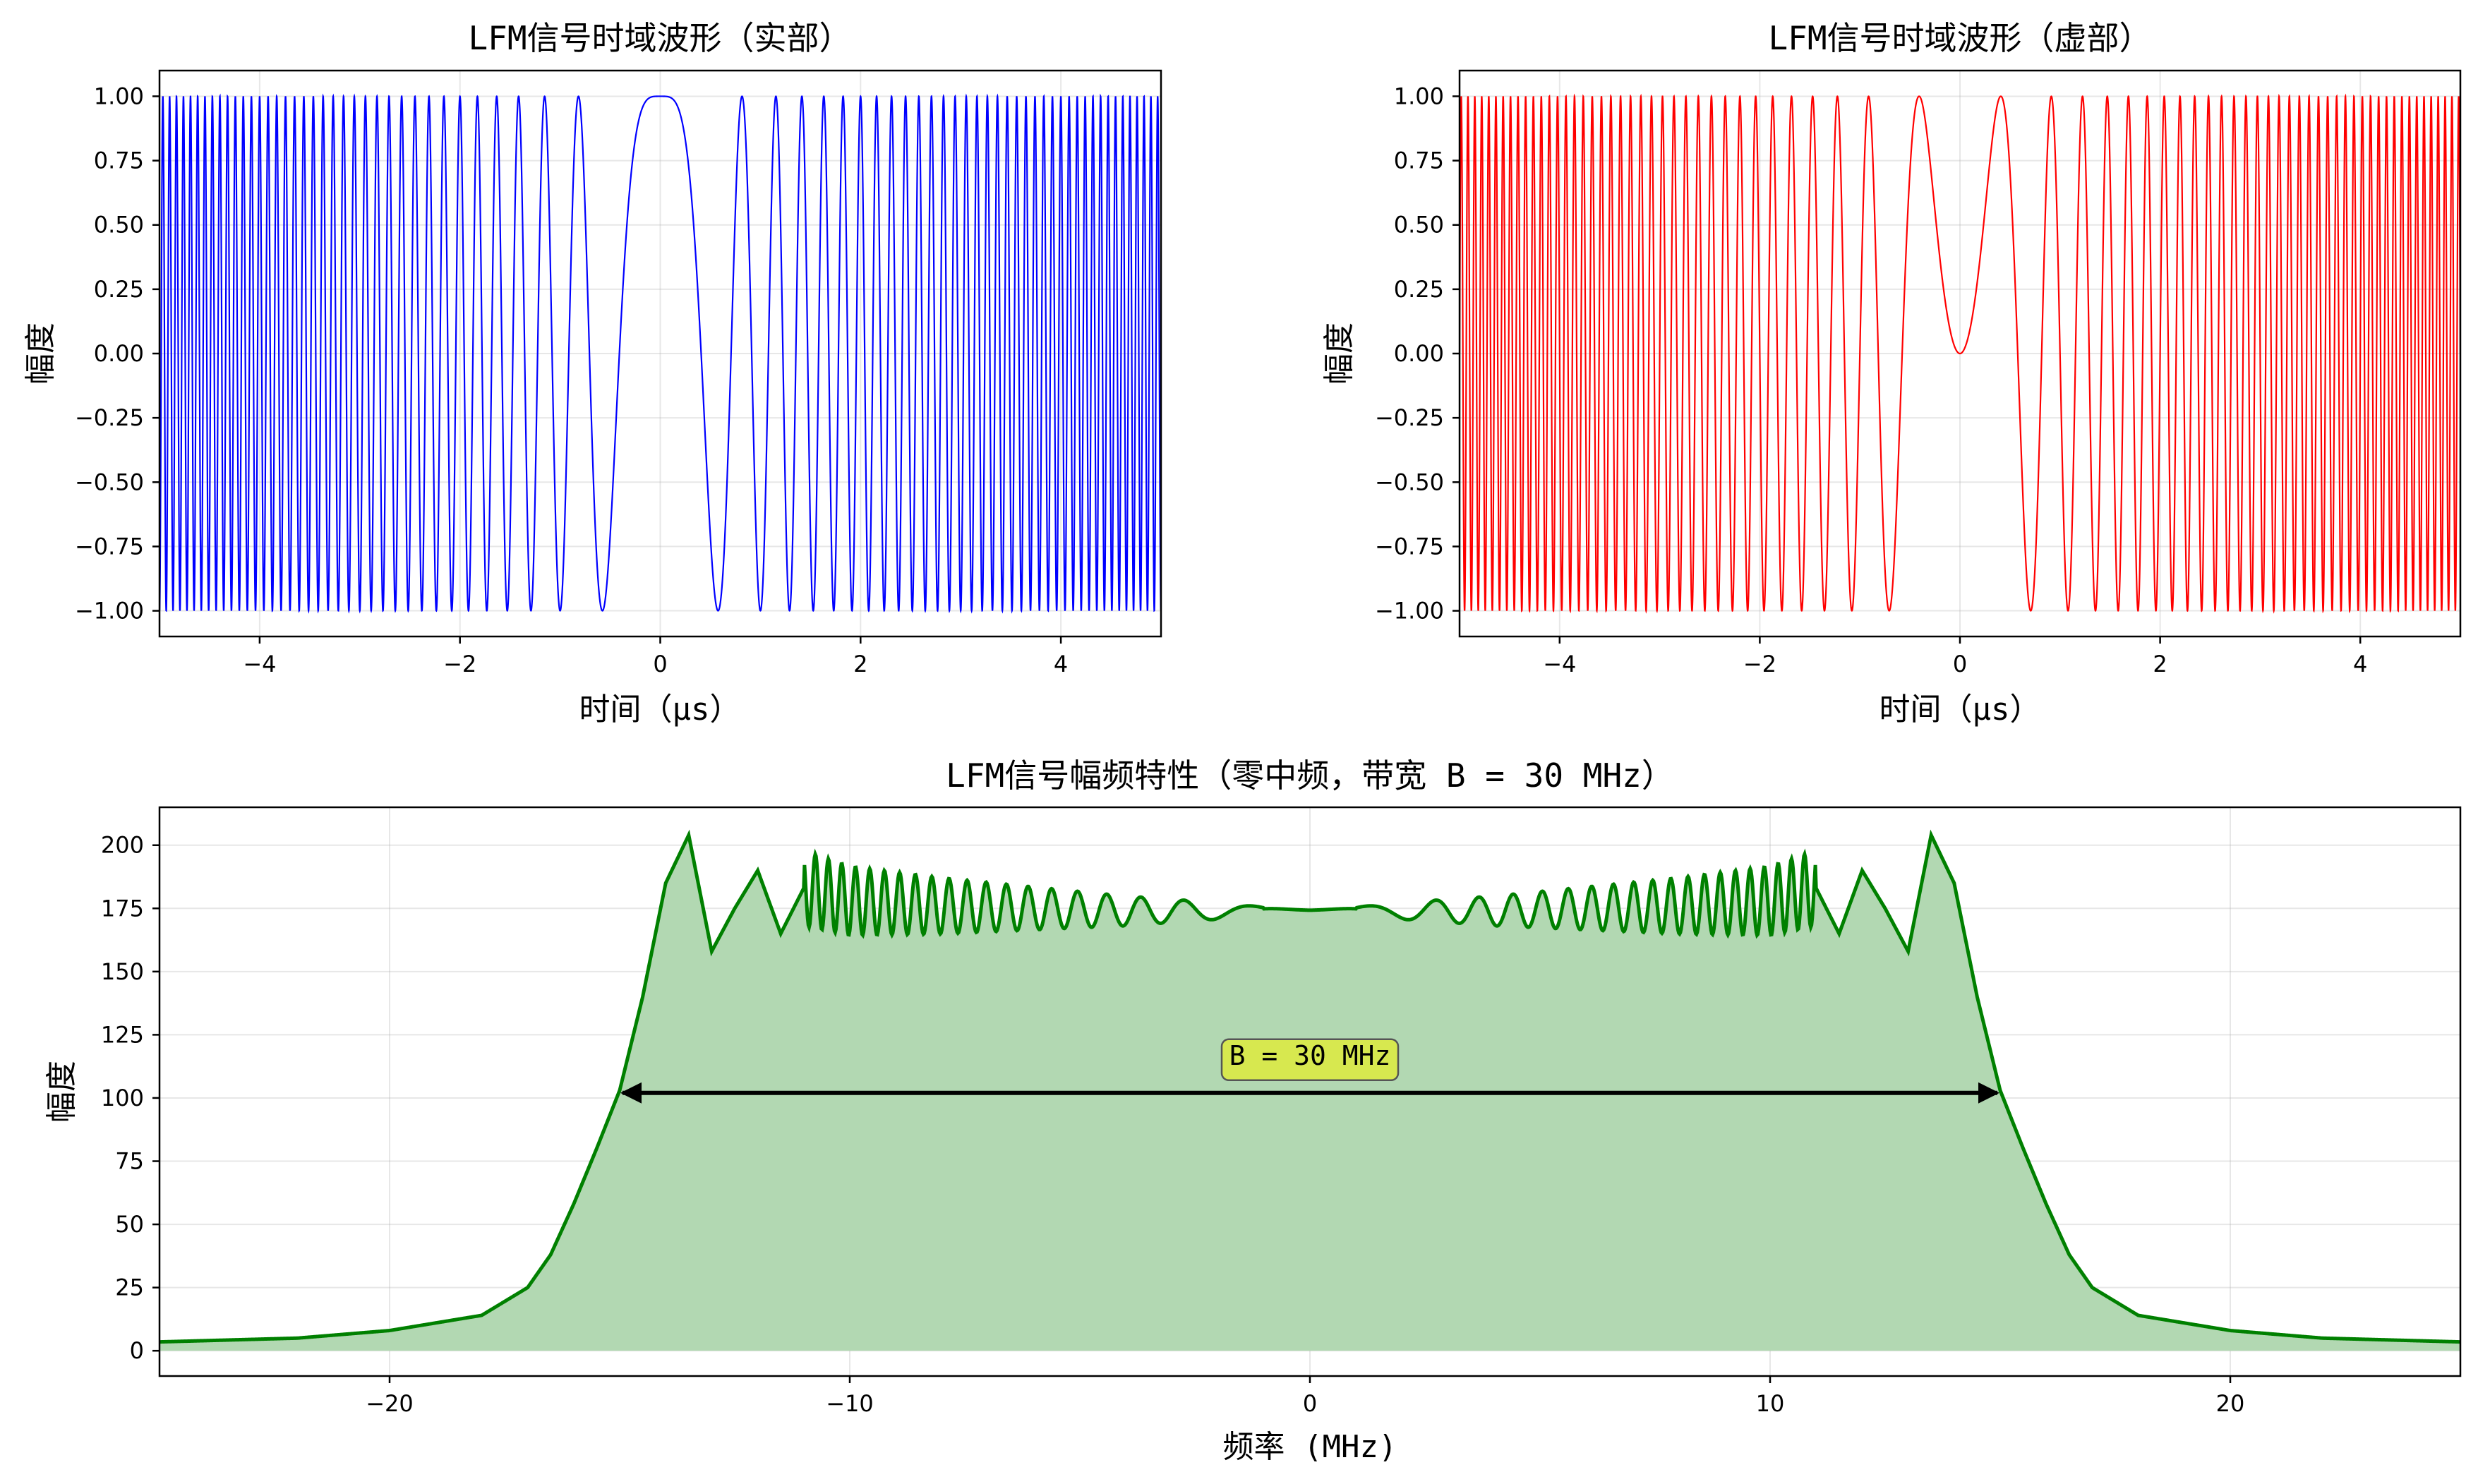 This screenshot has height=1484, width=2478. I want to click on y-tick-label: 75, so click(129, 1161).